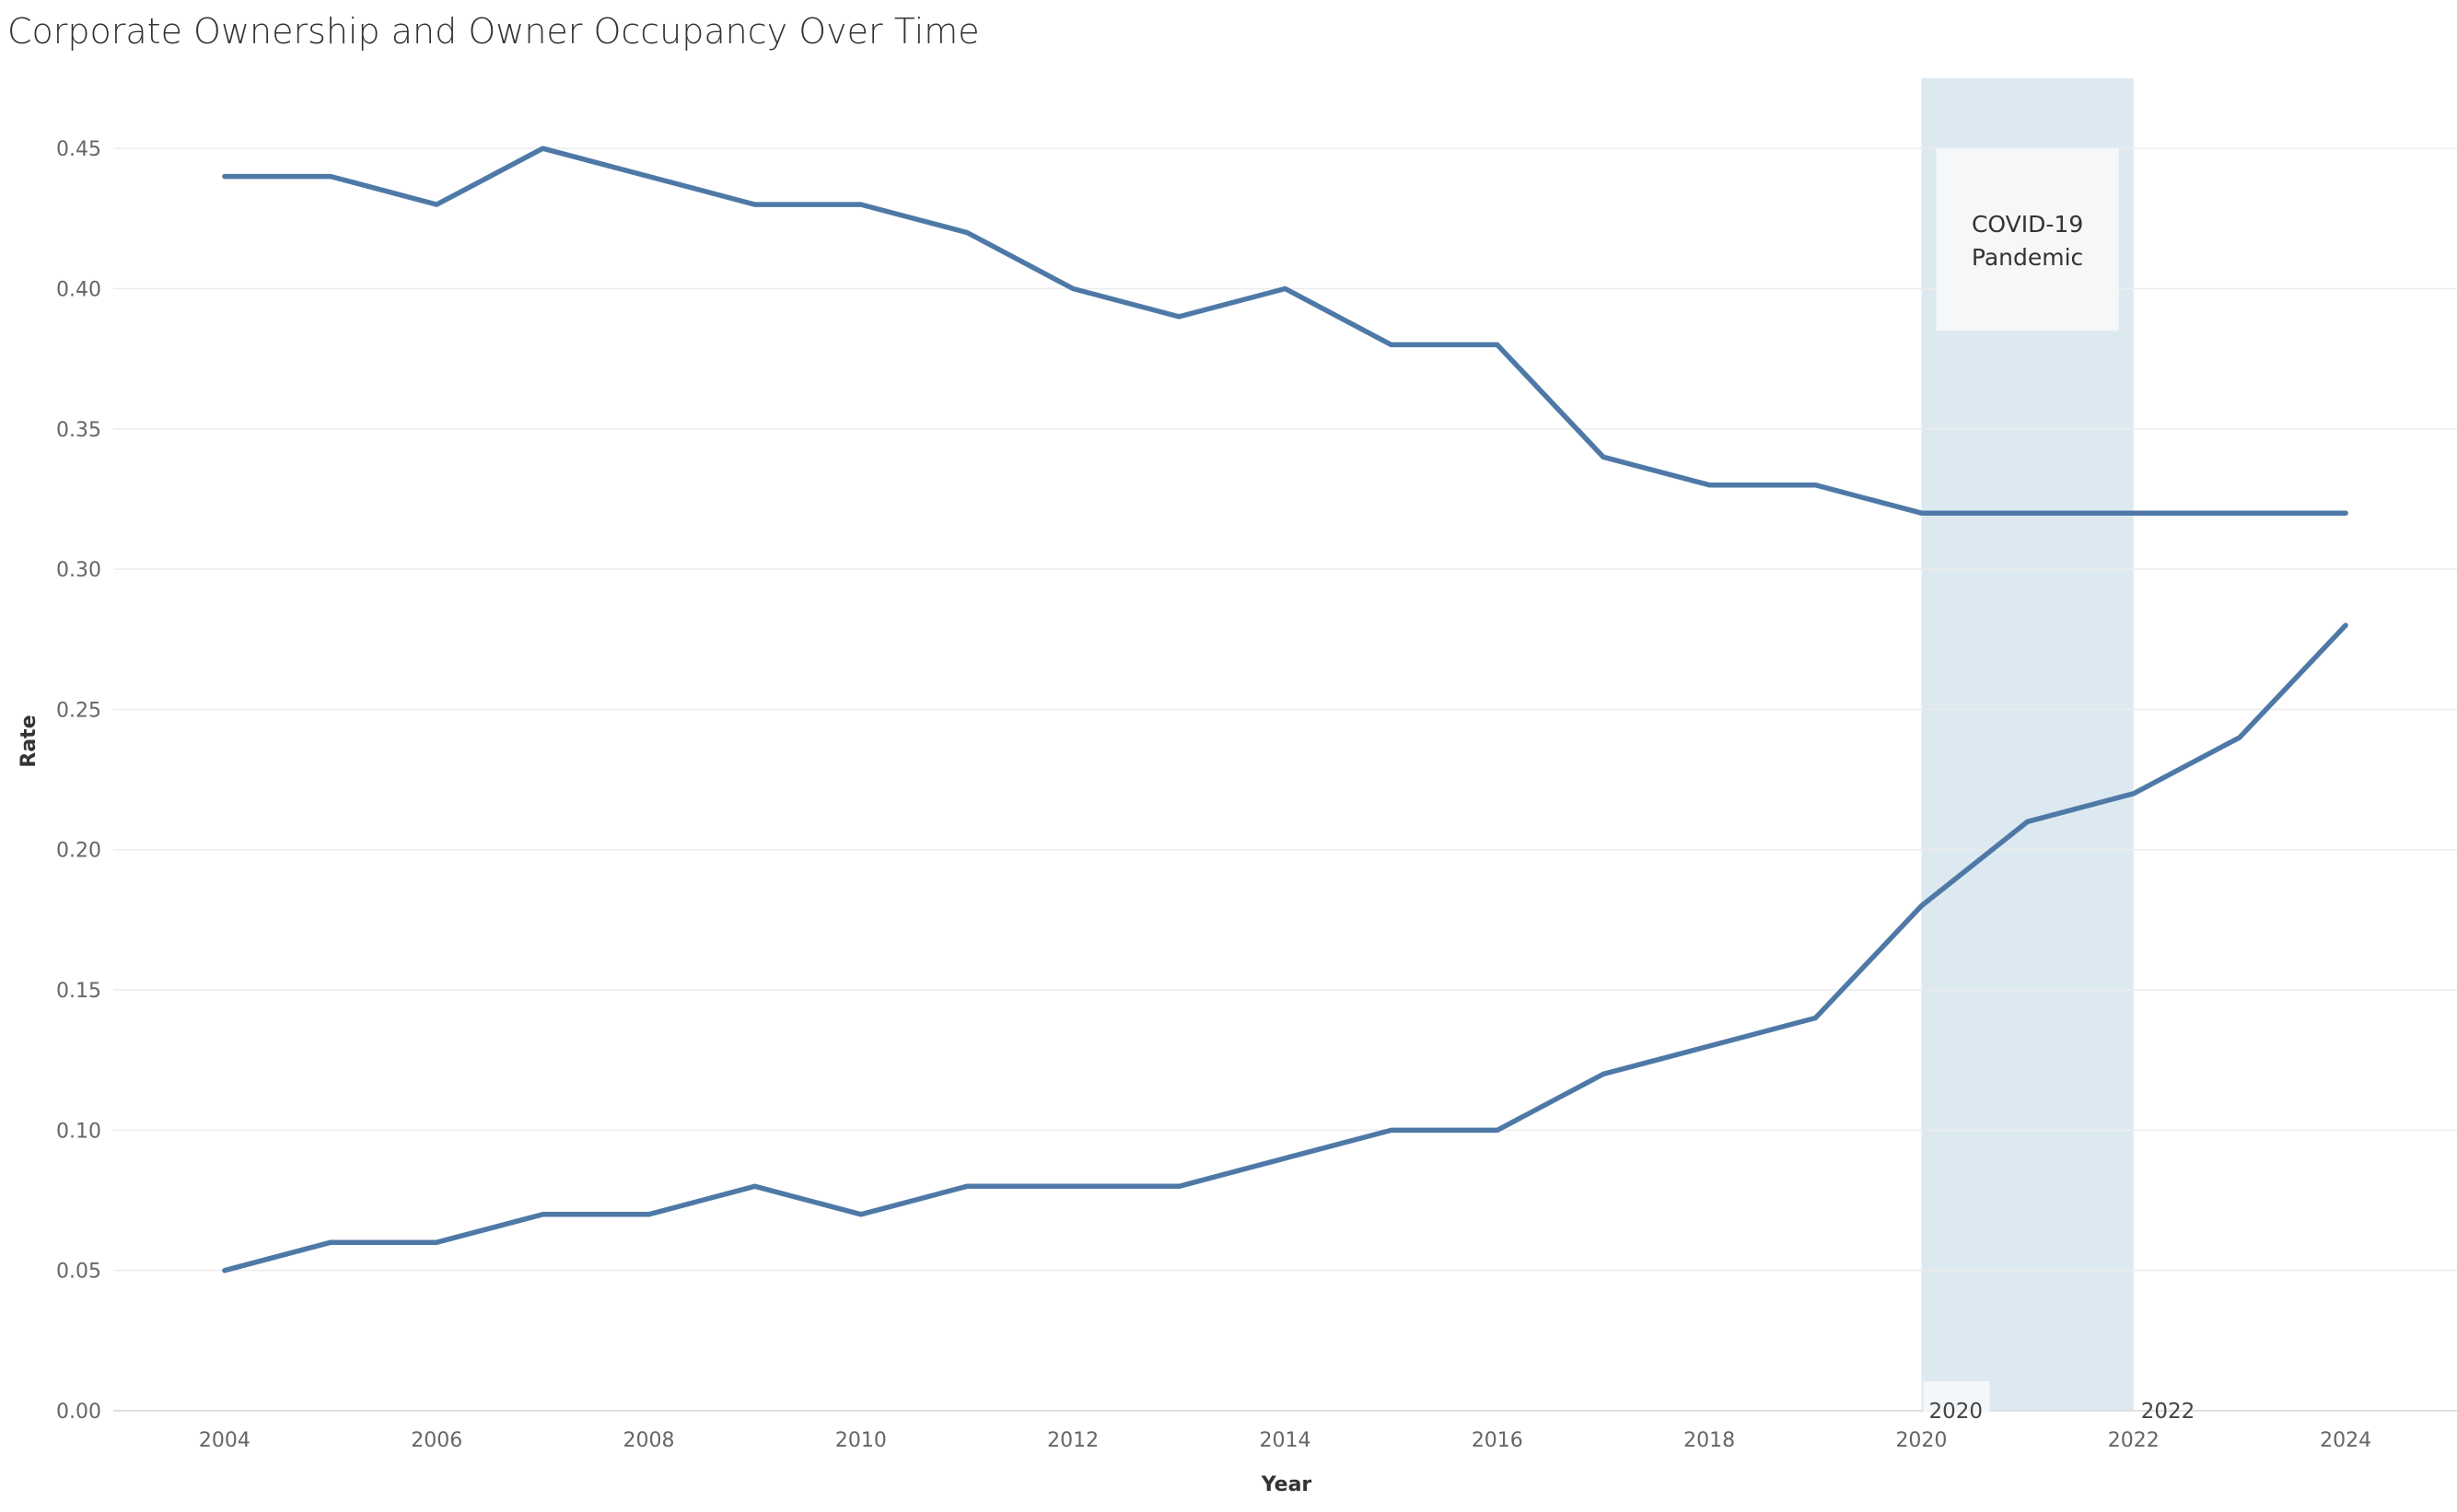  I want to click on y-tick-label: 0.40, so click(78, 289).